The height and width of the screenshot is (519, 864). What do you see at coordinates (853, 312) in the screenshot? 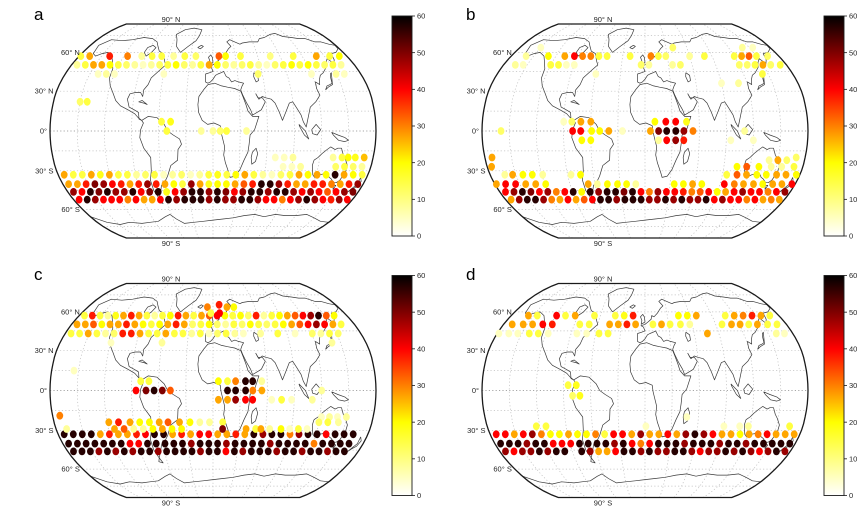
I see `colorbar-tick-label: 50` at bounding box center [853, 312].